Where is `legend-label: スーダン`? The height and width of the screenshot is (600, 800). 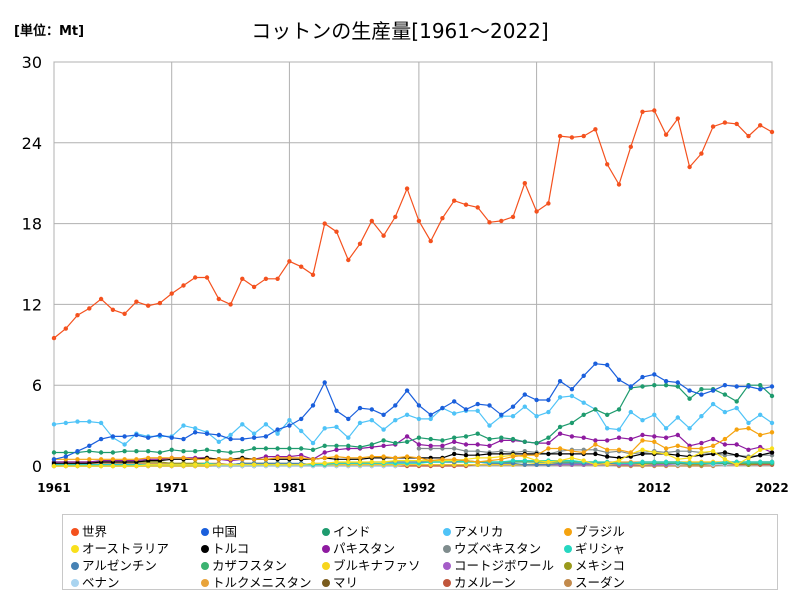
legend-label: スーダン is located at coordinates (600, 582).